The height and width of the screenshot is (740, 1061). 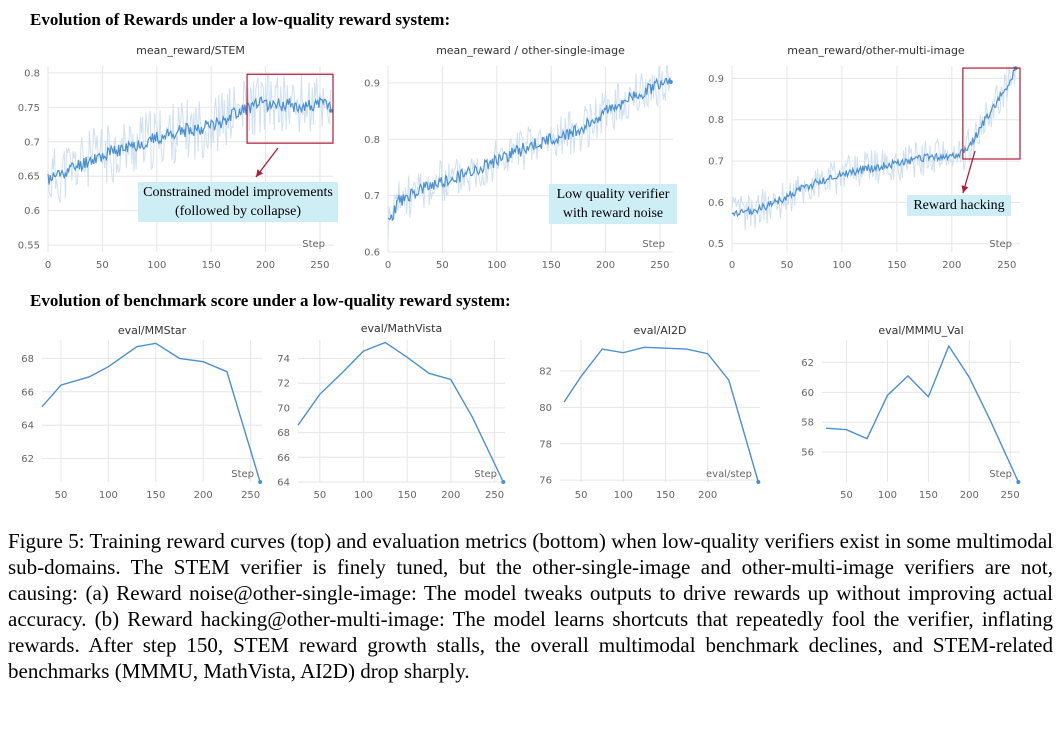 I want to click on mathvista-xtick-label: 100, so click(x=363, y=495).